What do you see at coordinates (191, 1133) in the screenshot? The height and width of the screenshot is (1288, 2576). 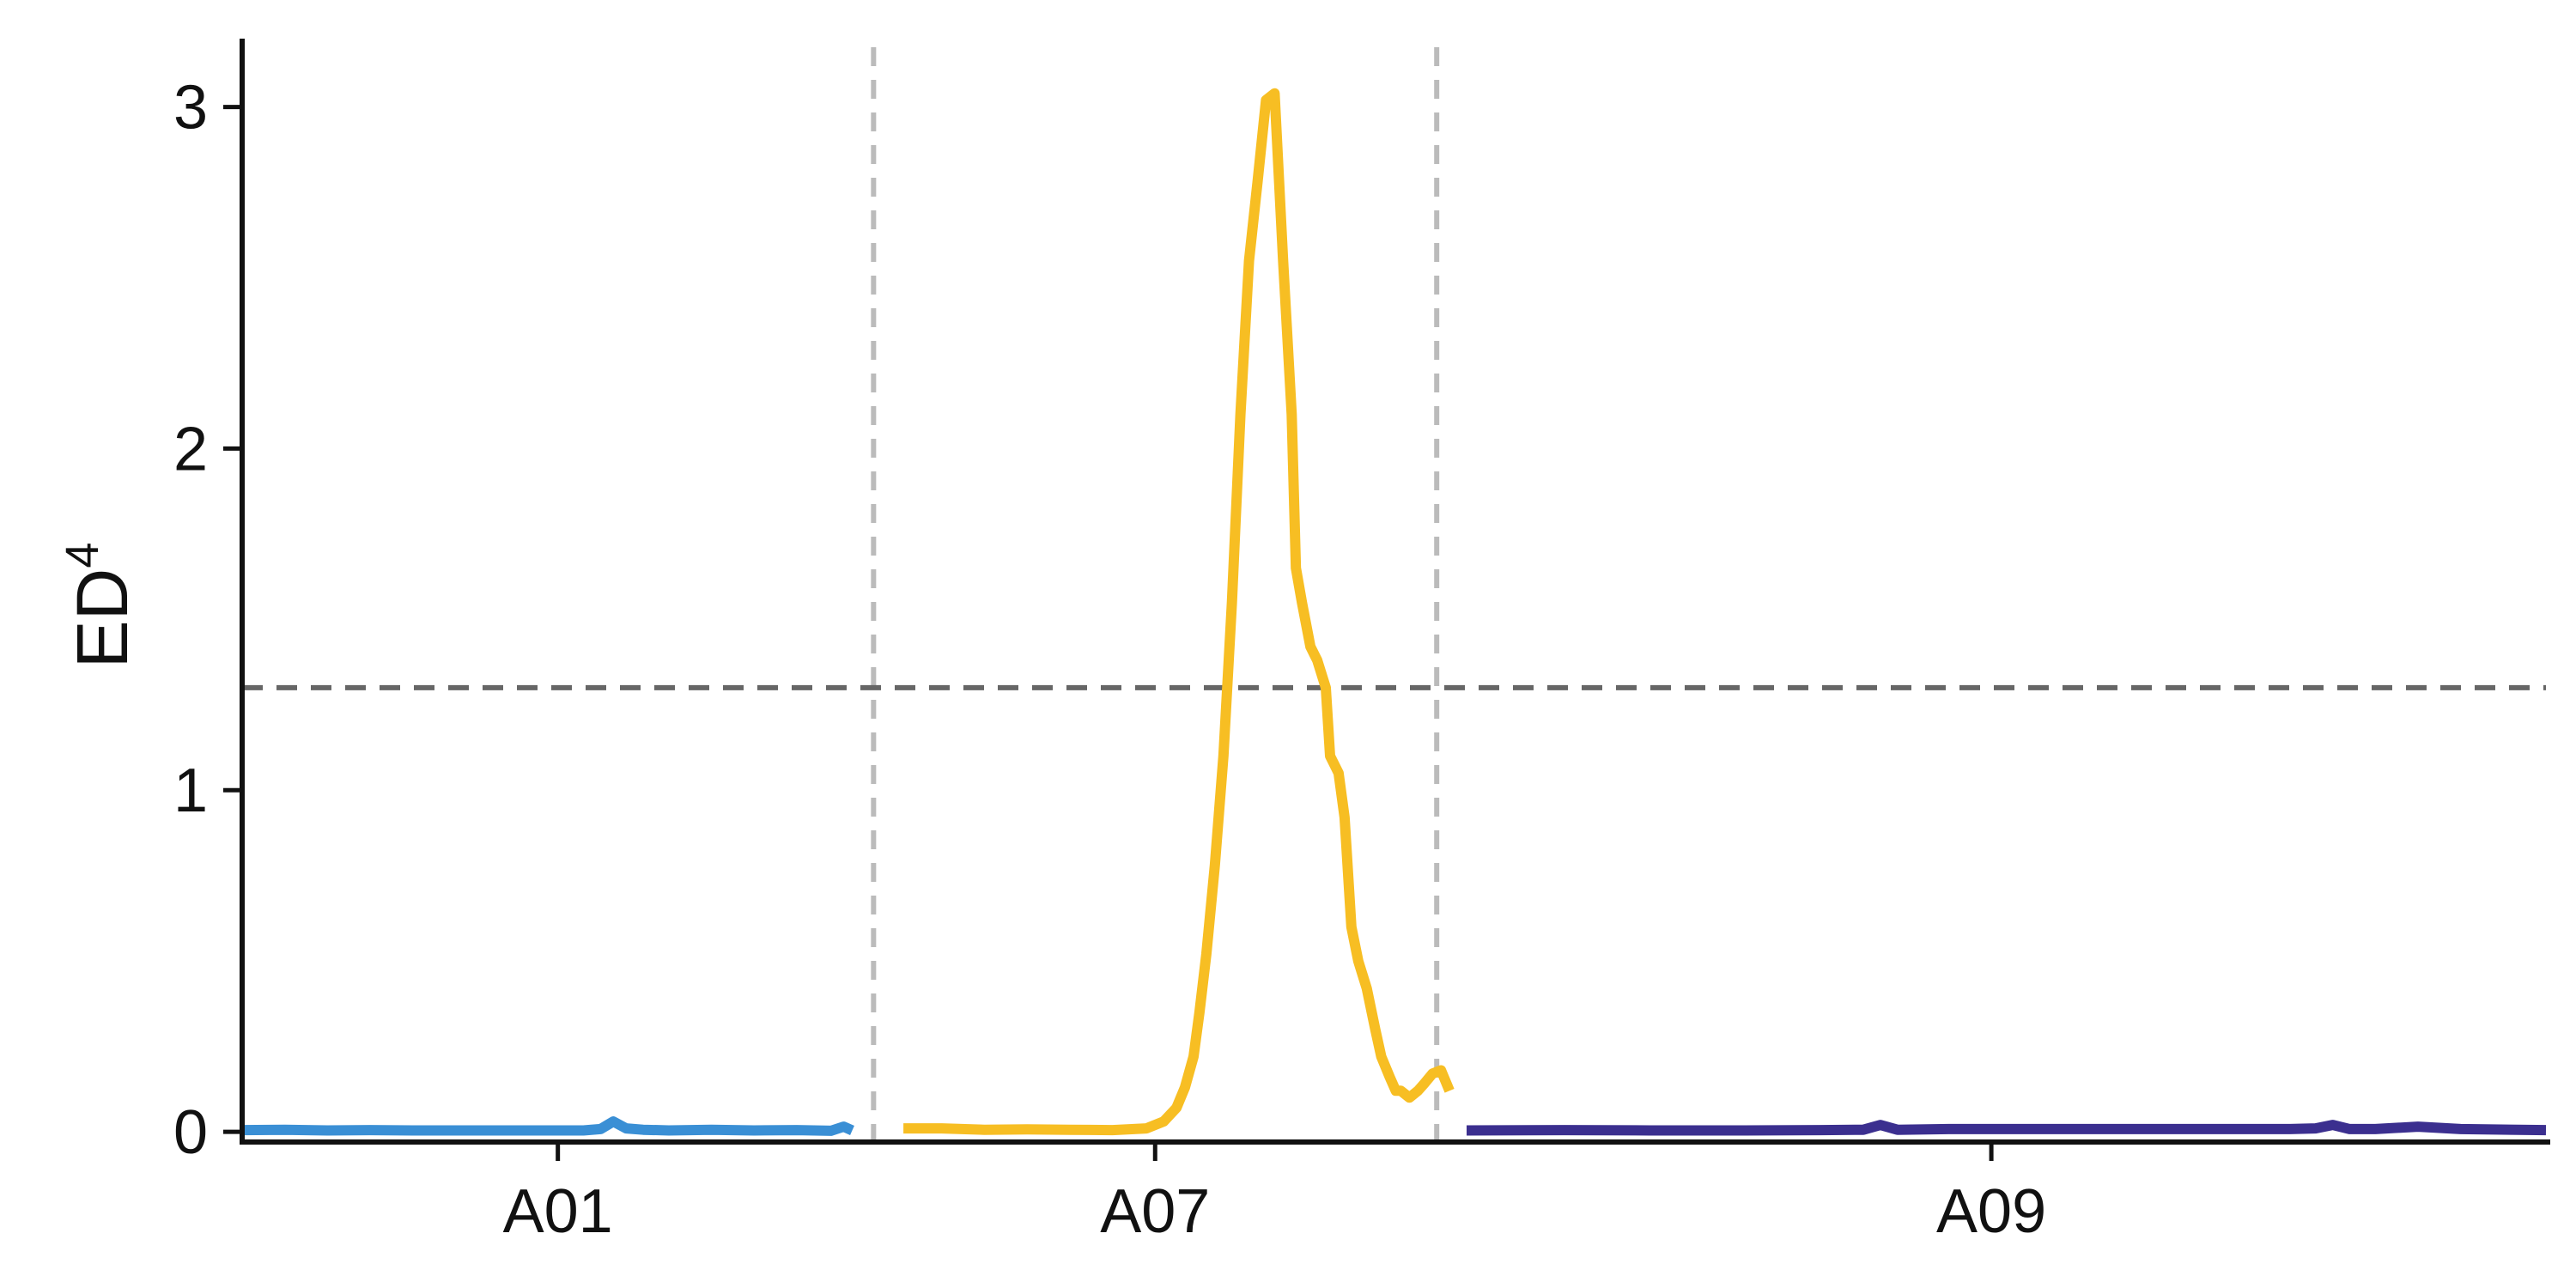 I see `y-tick-label-0: 0` at bounding box center [191, 1133].